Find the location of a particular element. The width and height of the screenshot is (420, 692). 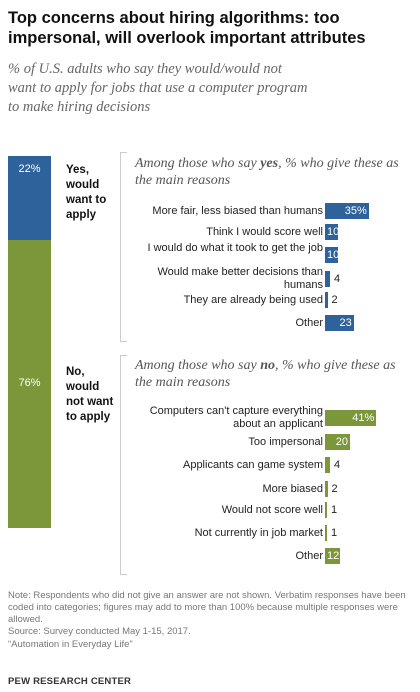

source: Source: Survey conducted May 1-15, 2017. is located at coordinates (99, 631).